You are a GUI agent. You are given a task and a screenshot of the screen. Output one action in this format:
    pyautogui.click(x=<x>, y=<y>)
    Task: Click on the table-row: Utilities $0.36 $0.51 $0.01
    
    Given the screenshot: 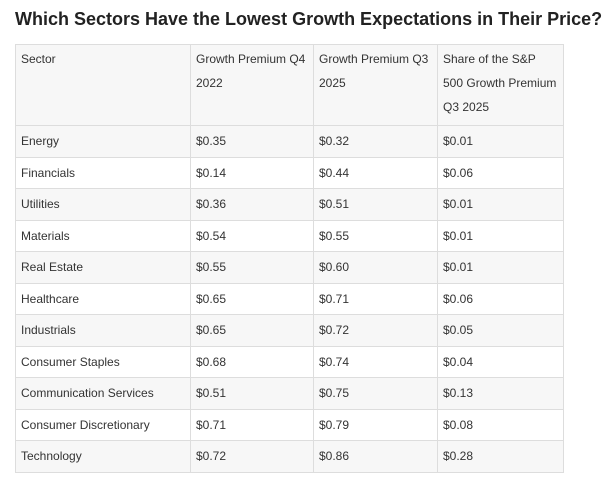 What is the action you would take?
    pyautogui.click(x=289, y=204)
    